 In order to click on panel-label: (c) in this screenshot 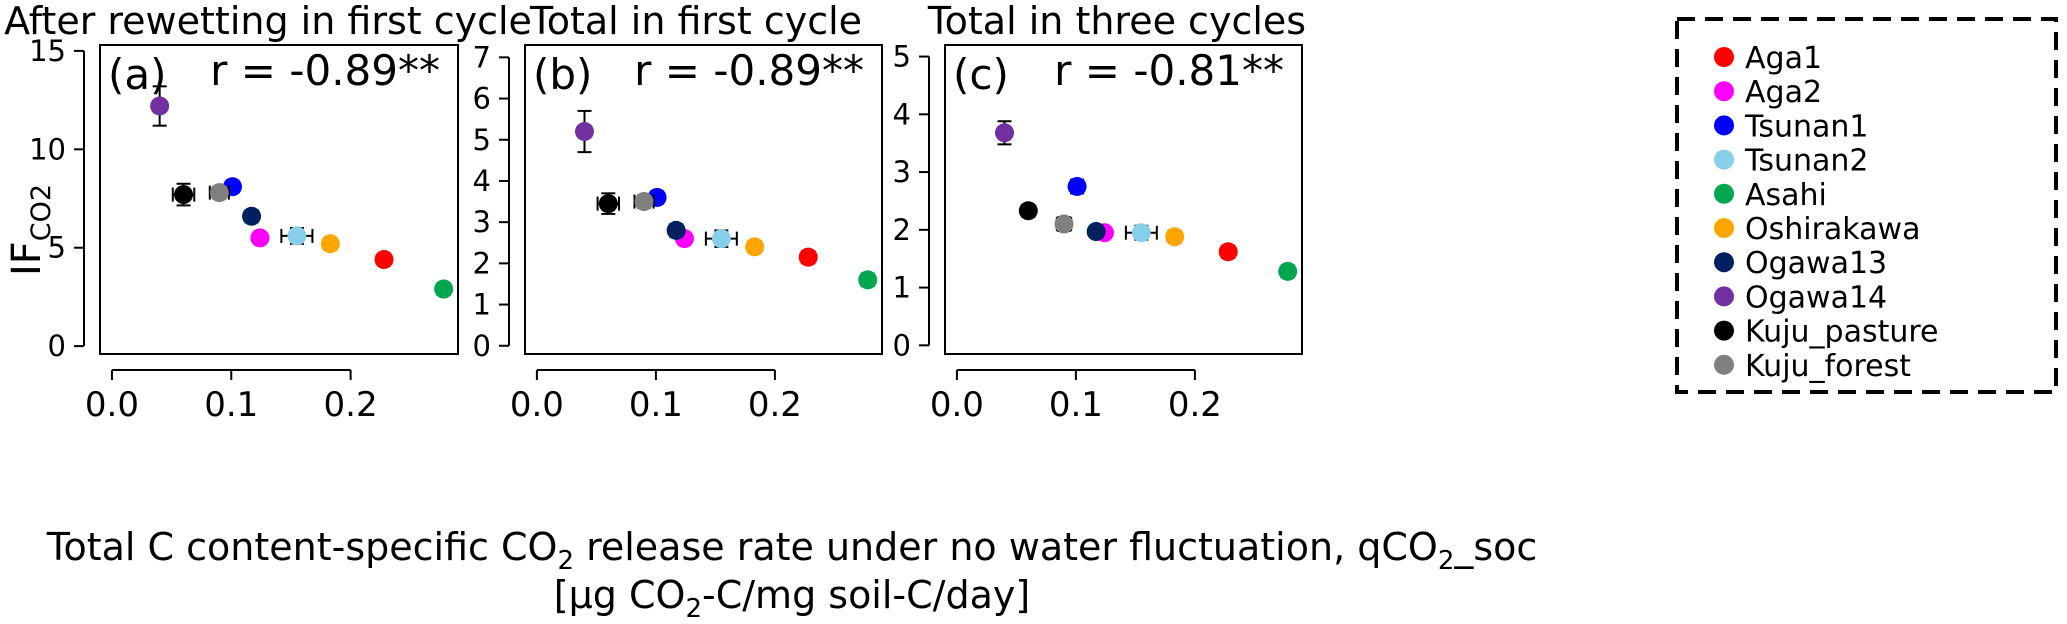, I will do `click(981, 74)`.